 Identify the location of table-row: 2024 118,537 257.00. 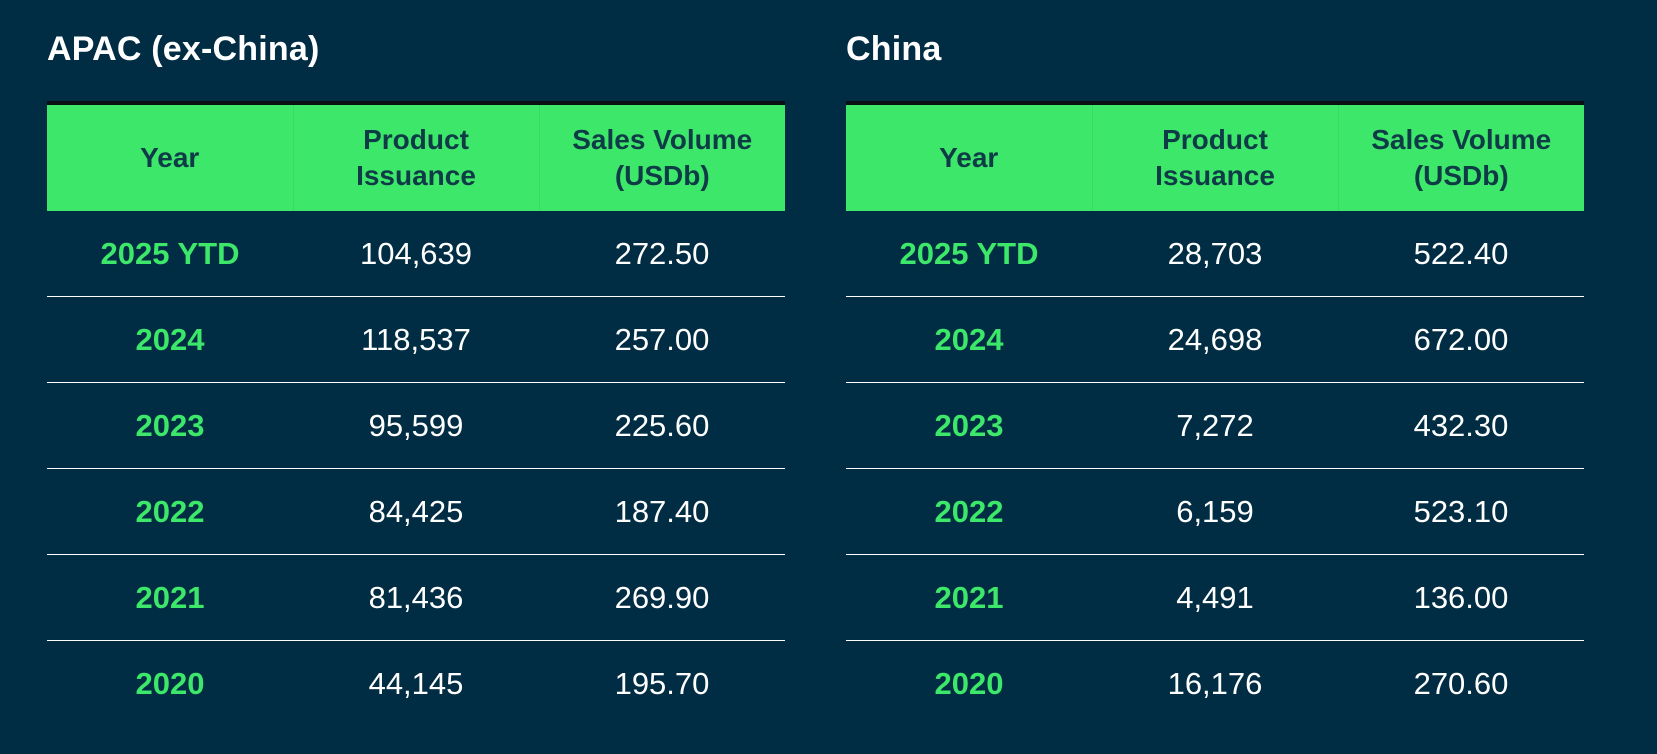
(416, 339).